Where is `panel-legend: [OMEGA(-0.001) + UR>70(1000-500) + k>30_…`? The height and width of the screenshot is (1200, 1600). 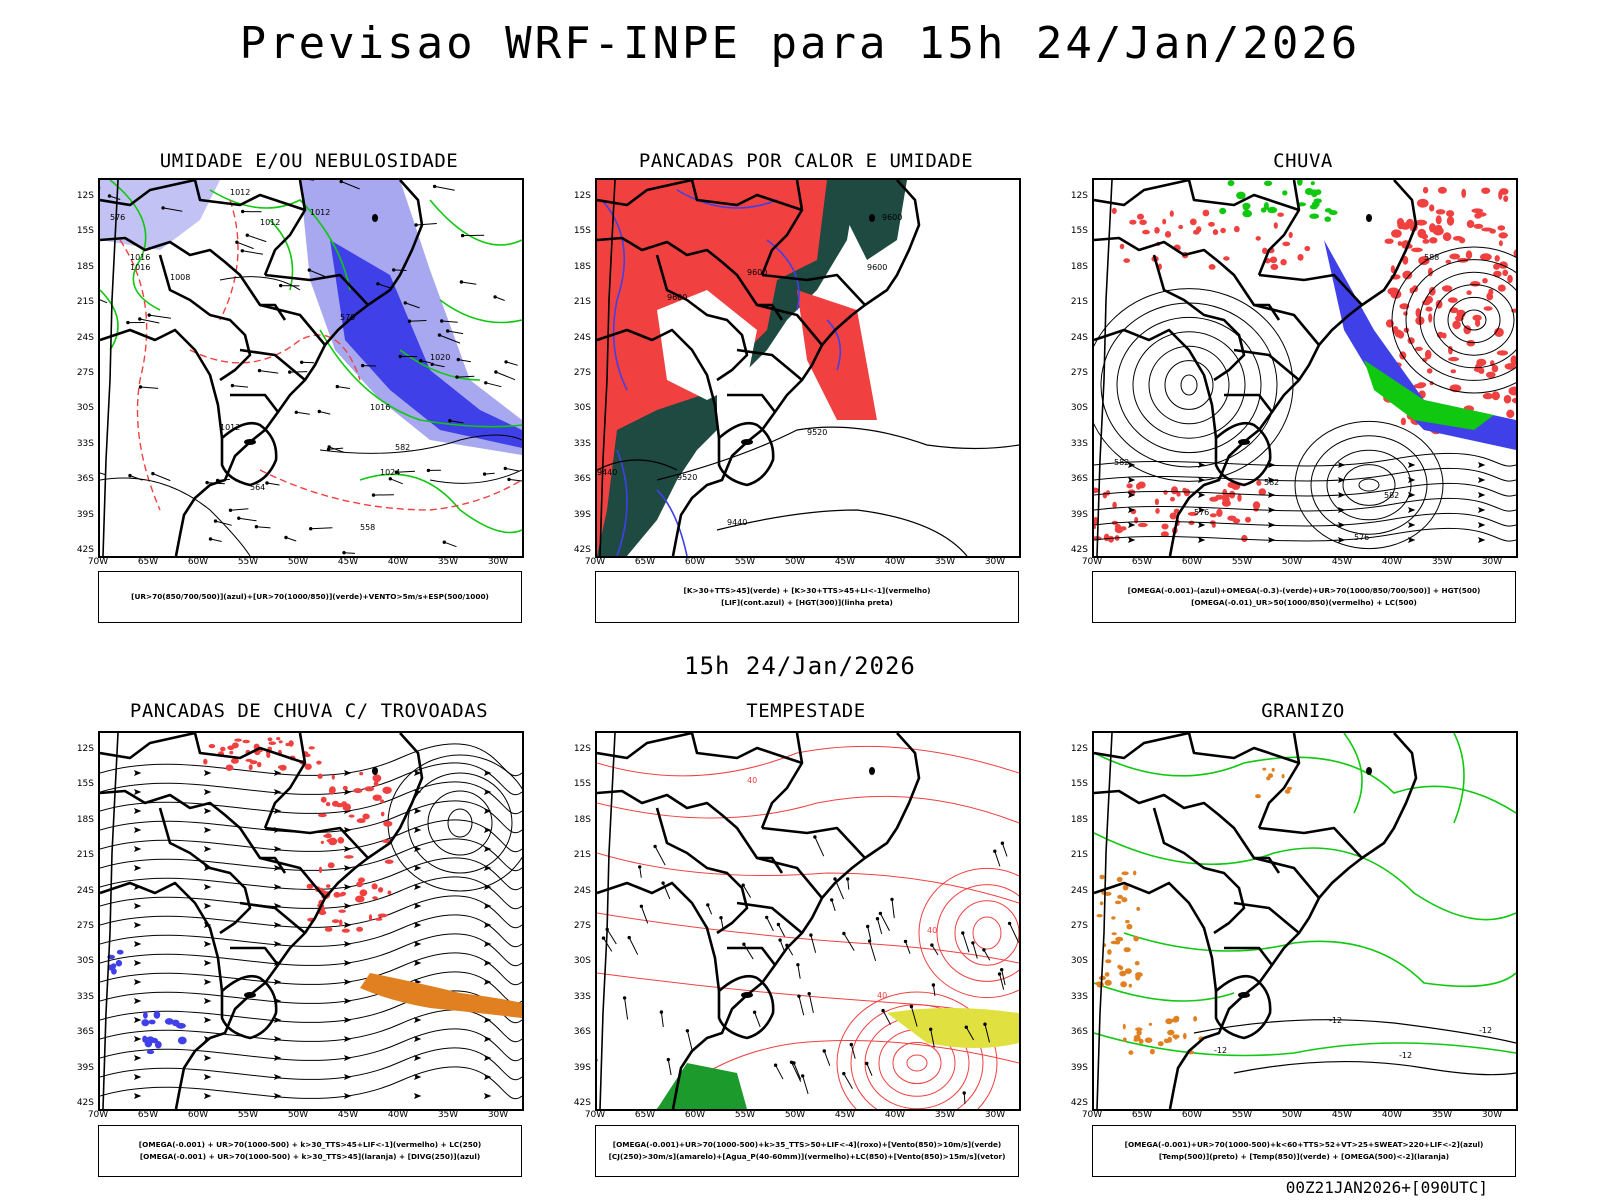
panel-legend: [OMEGA(-0.001) + UR>70(1000-500) + k>30_… is located at coordinates (310, 1151).